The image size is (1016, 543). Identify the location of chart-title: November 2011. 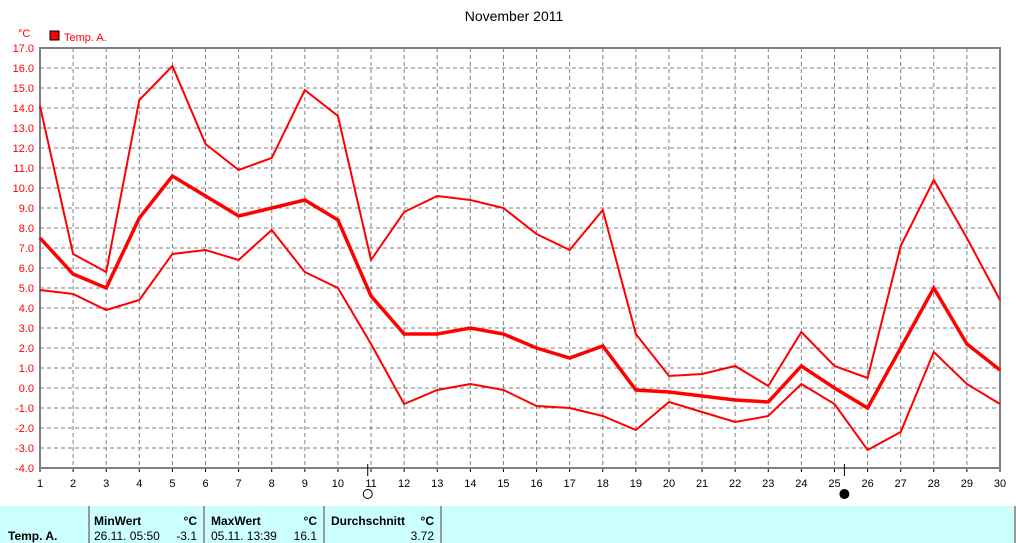
(514, 16).